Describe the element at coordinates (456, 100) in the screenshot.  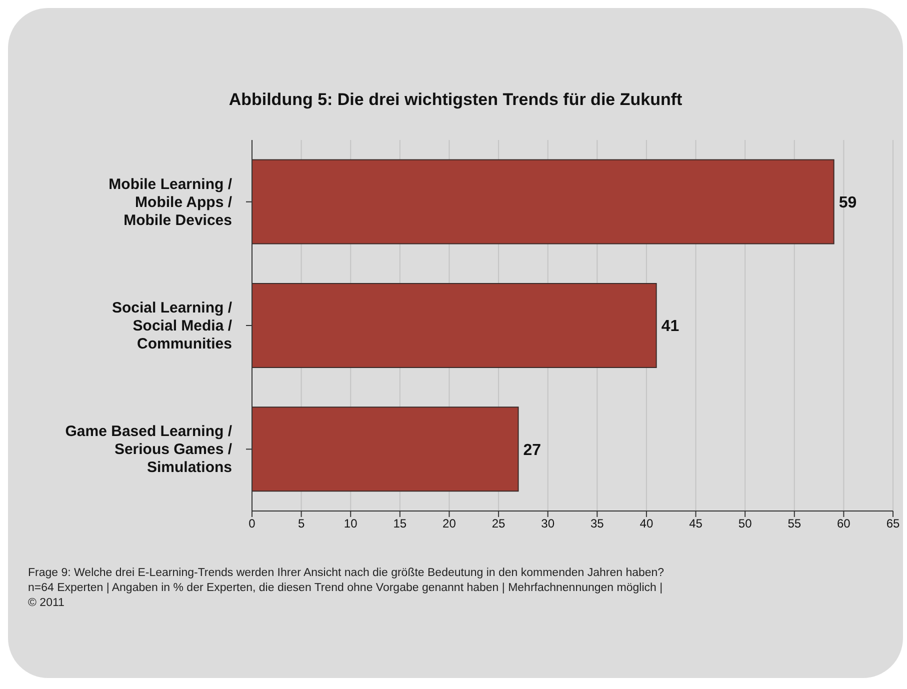
I see `chart-title: Abbildung 5: Die drei wichtigsten Trends für die Zukunft` at that location.